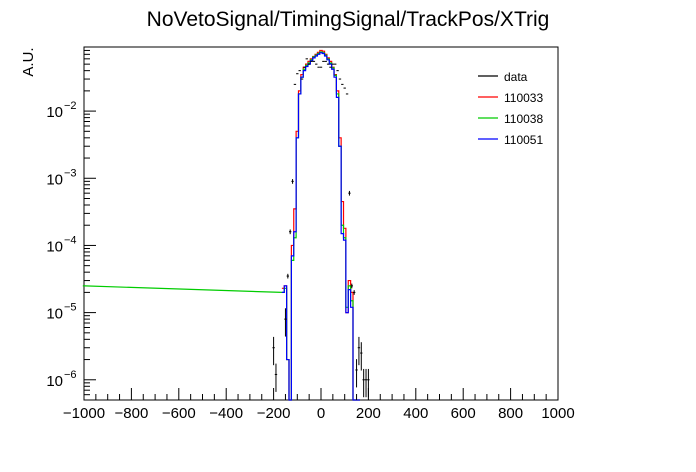  Describe the element at coordinates (70, 375) in the screenshot. I see `y-tick-exponent: −6` at that location.